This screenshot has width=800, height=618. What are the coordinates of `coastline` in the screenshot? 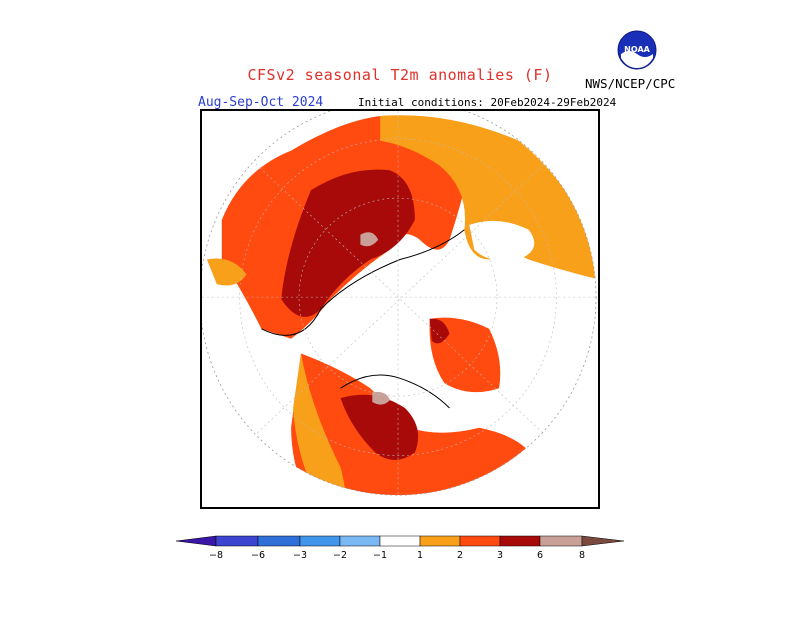 It's located at (363, 319).